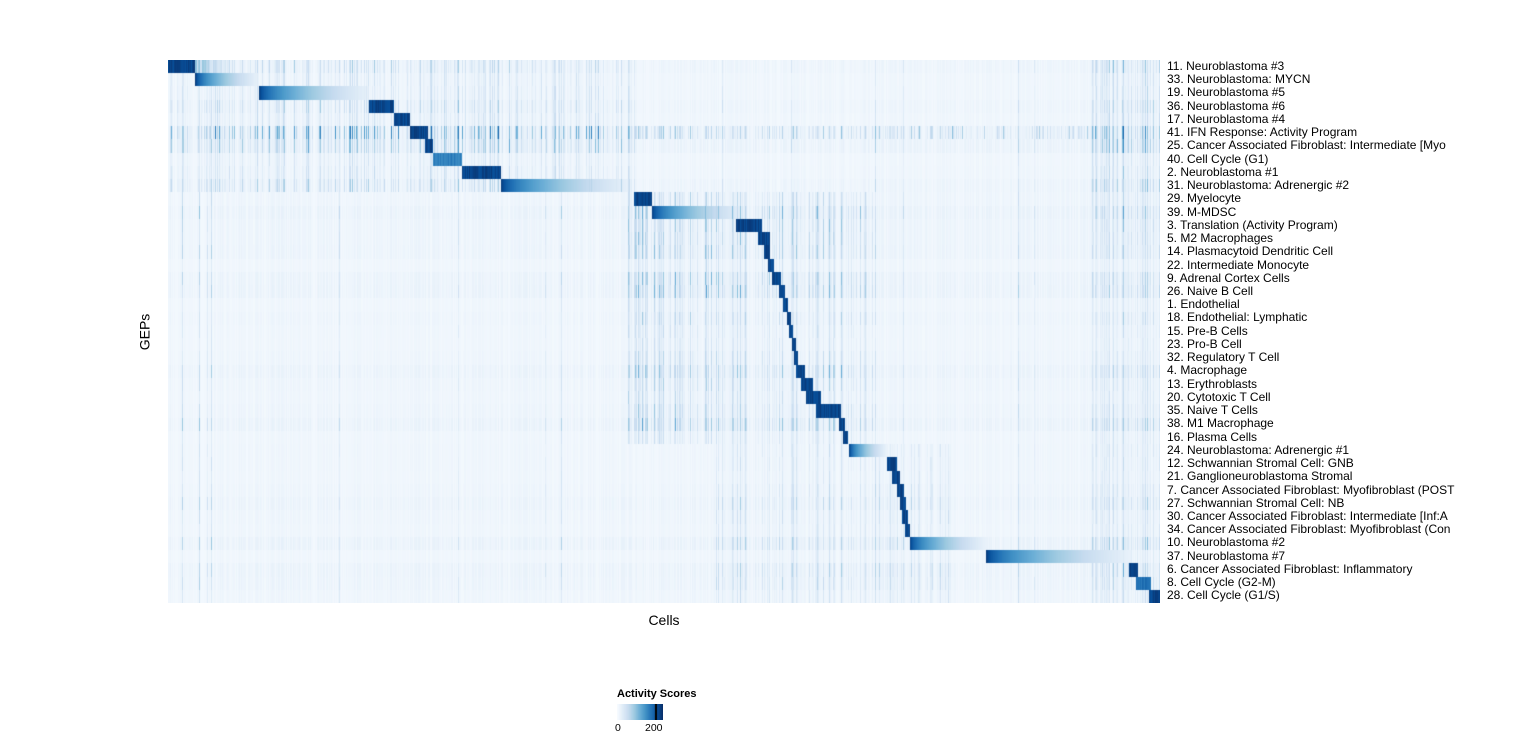 The height and width of the screenshot is (743, 1540). I want to click on row-label: 23. Pro-B Cell, so click(1204, 343).